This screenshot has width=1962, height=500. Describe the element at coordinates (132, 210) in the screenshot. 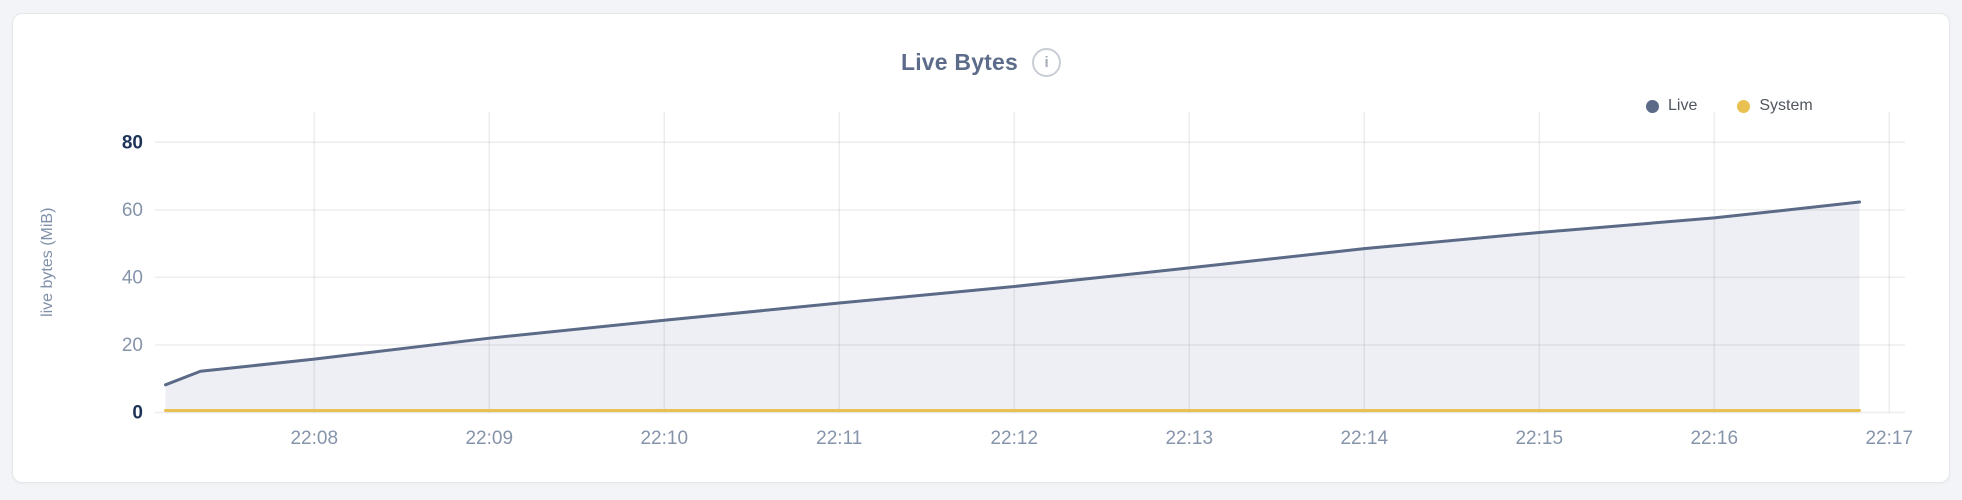

I see `y-axis-tick-label: 60` at that location.